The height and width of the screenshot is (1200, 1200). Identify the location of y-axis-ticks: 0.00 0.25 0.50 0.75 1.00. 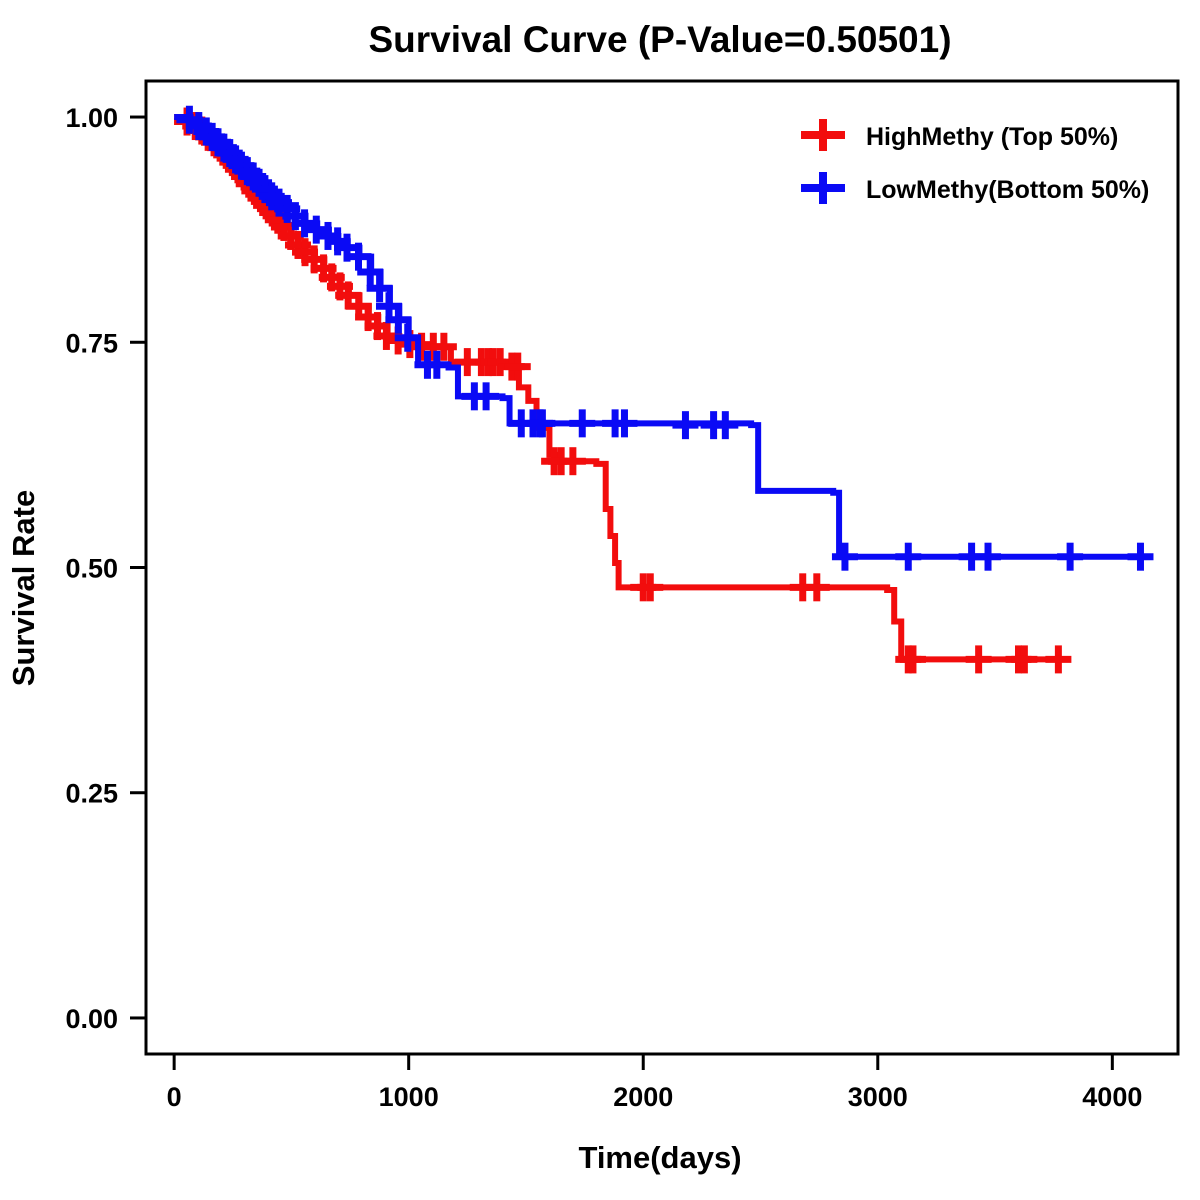
(105, 568).